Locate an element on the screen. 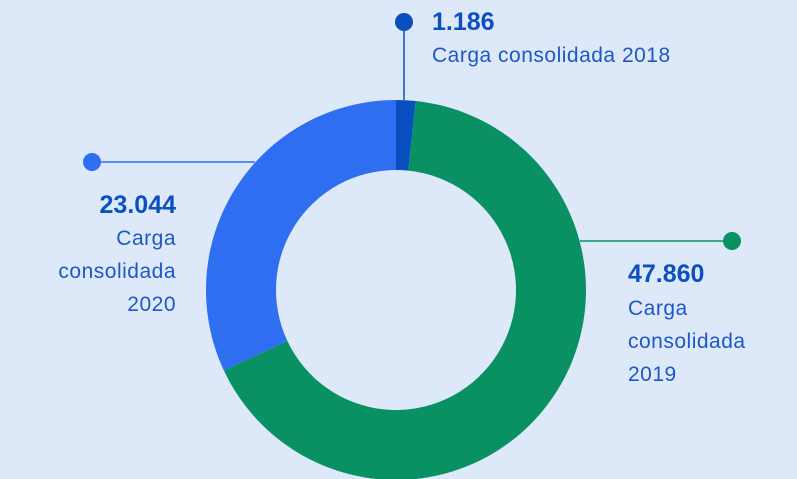 Image resolution: width=797 pixels, height=479 pixels. category-label: Carga consolidada 2020 is located at coordinates (117, 271).